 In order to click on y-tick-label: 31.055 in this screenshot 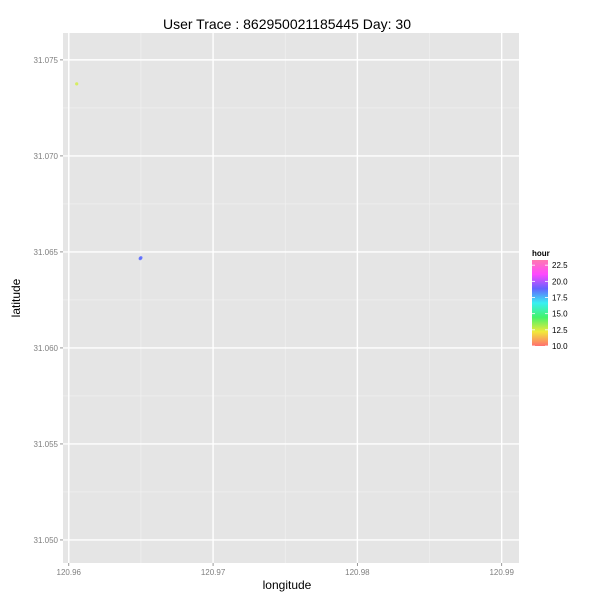, I will do `click(46, 444)`.